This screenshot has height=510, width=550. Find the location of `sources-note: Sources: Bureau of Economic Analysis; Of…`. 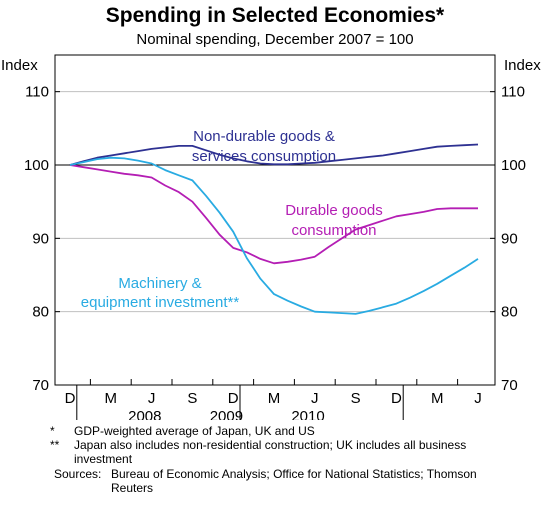

sources-note: Sources: Bureau of Economic Analysis; Of… is located at coordinates (275, 481).